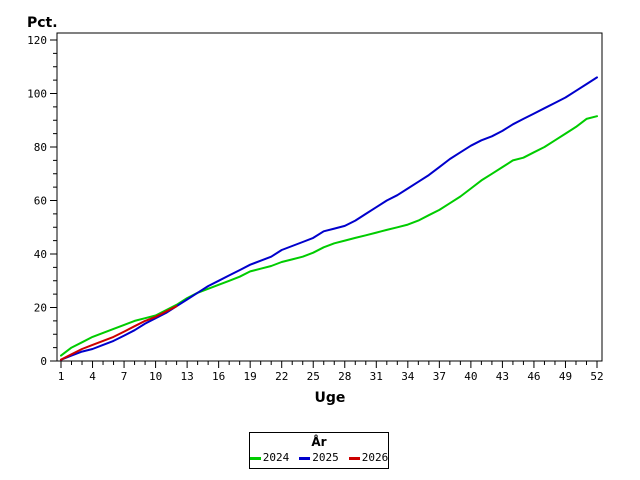 This screenshot has width=640, height=480. Describe the element at coordinates (533, 376) in the screenshot. I see `x-tick-label: 46` at that location.